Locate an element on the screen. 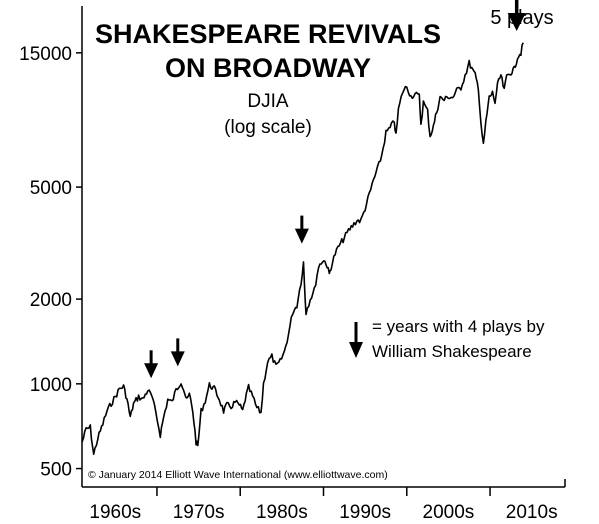  y-axis-tick-labels: 500 1000 2000 5000 15000 is located at coordinates (45, 262).